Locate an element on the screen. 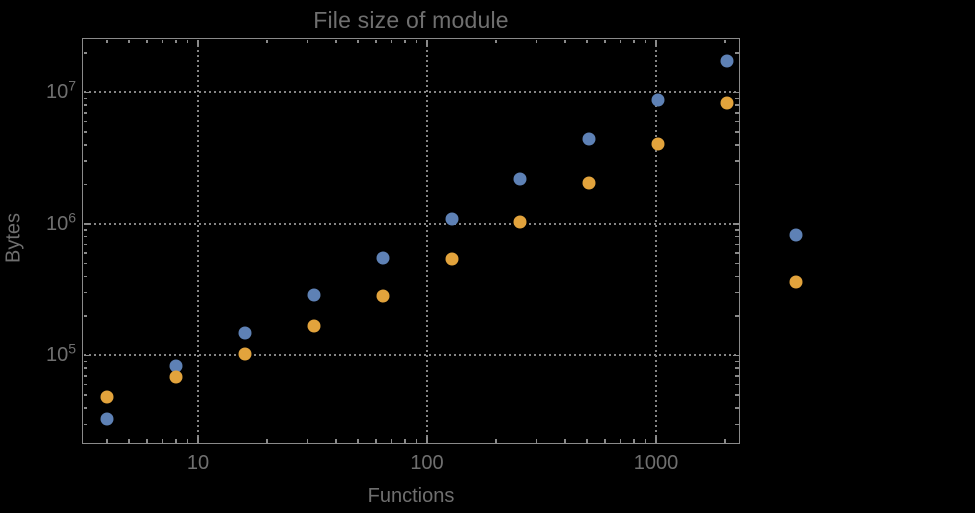  x-tick-label: 100 is located at coordinates (427, 463).